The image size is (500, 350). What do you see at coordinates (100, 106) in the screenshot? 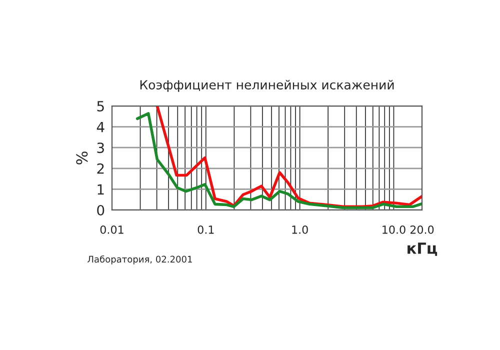
I see `y-tick-label: 5` at bounding box center [100, 106].